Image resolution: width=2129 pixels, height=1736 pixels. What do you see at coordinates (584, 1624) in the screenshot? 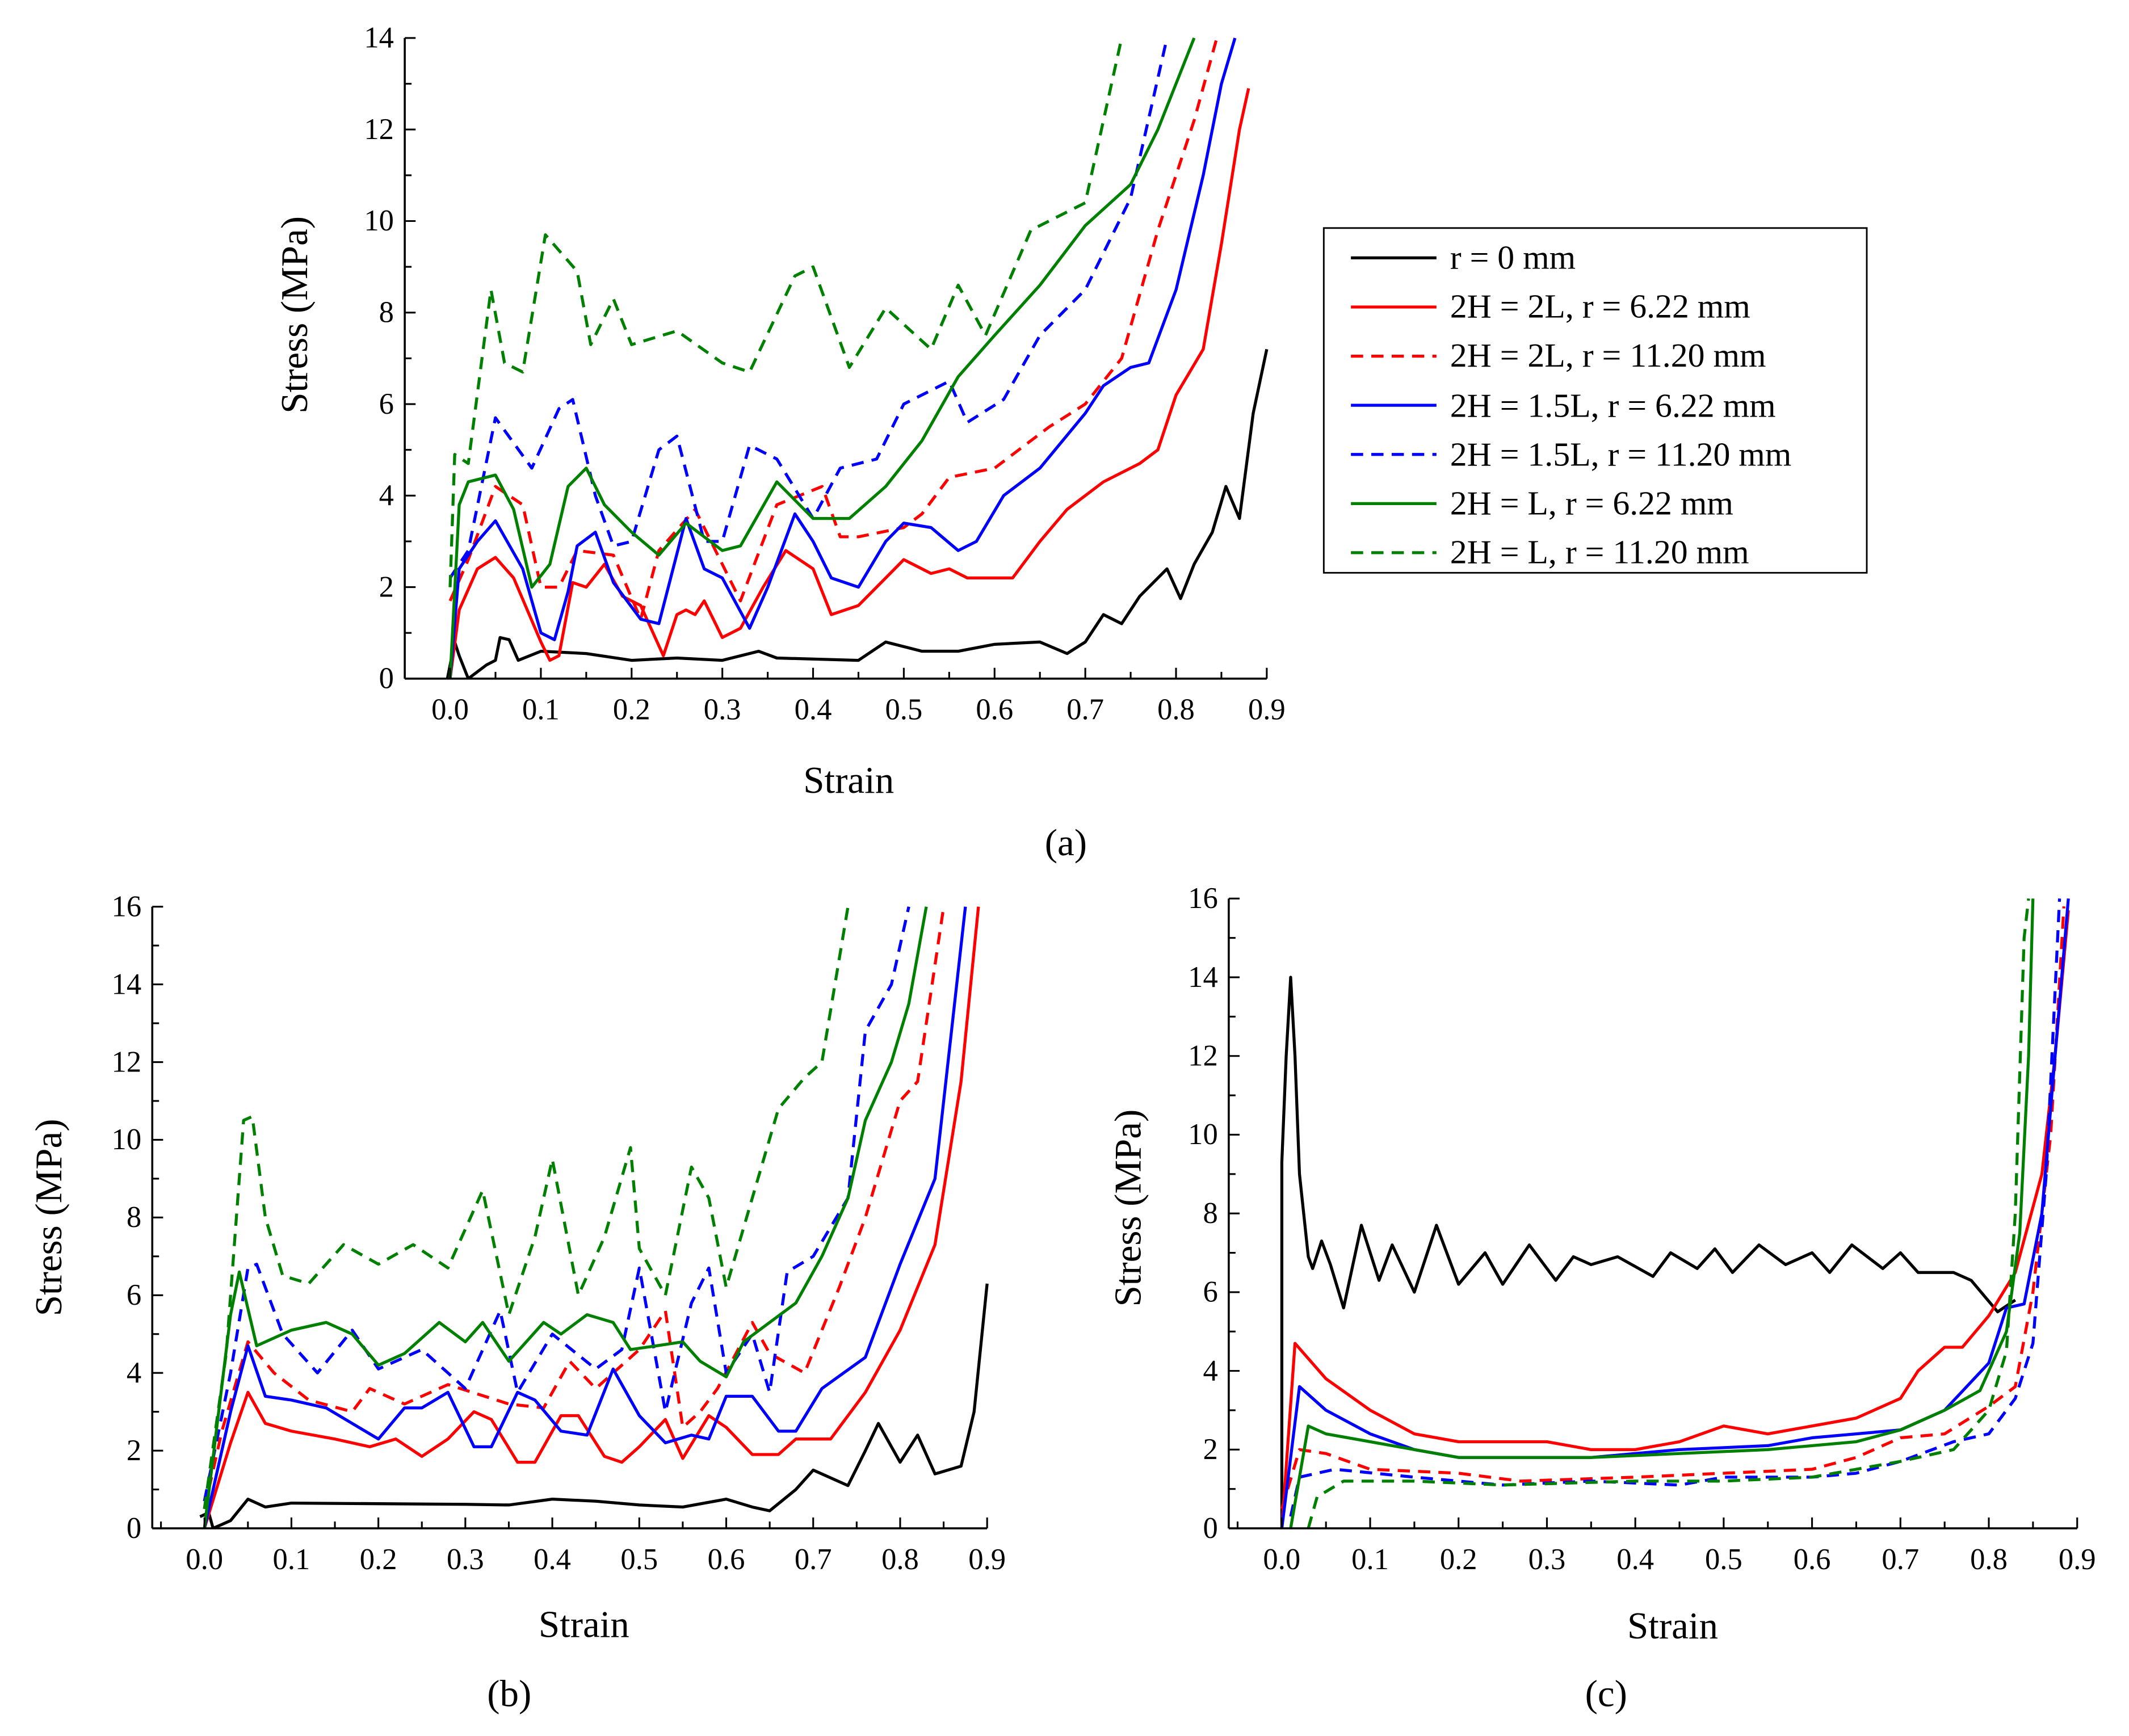
I see `chart-b-x-axis-title: Strain` at bounding box center [584, 1624].